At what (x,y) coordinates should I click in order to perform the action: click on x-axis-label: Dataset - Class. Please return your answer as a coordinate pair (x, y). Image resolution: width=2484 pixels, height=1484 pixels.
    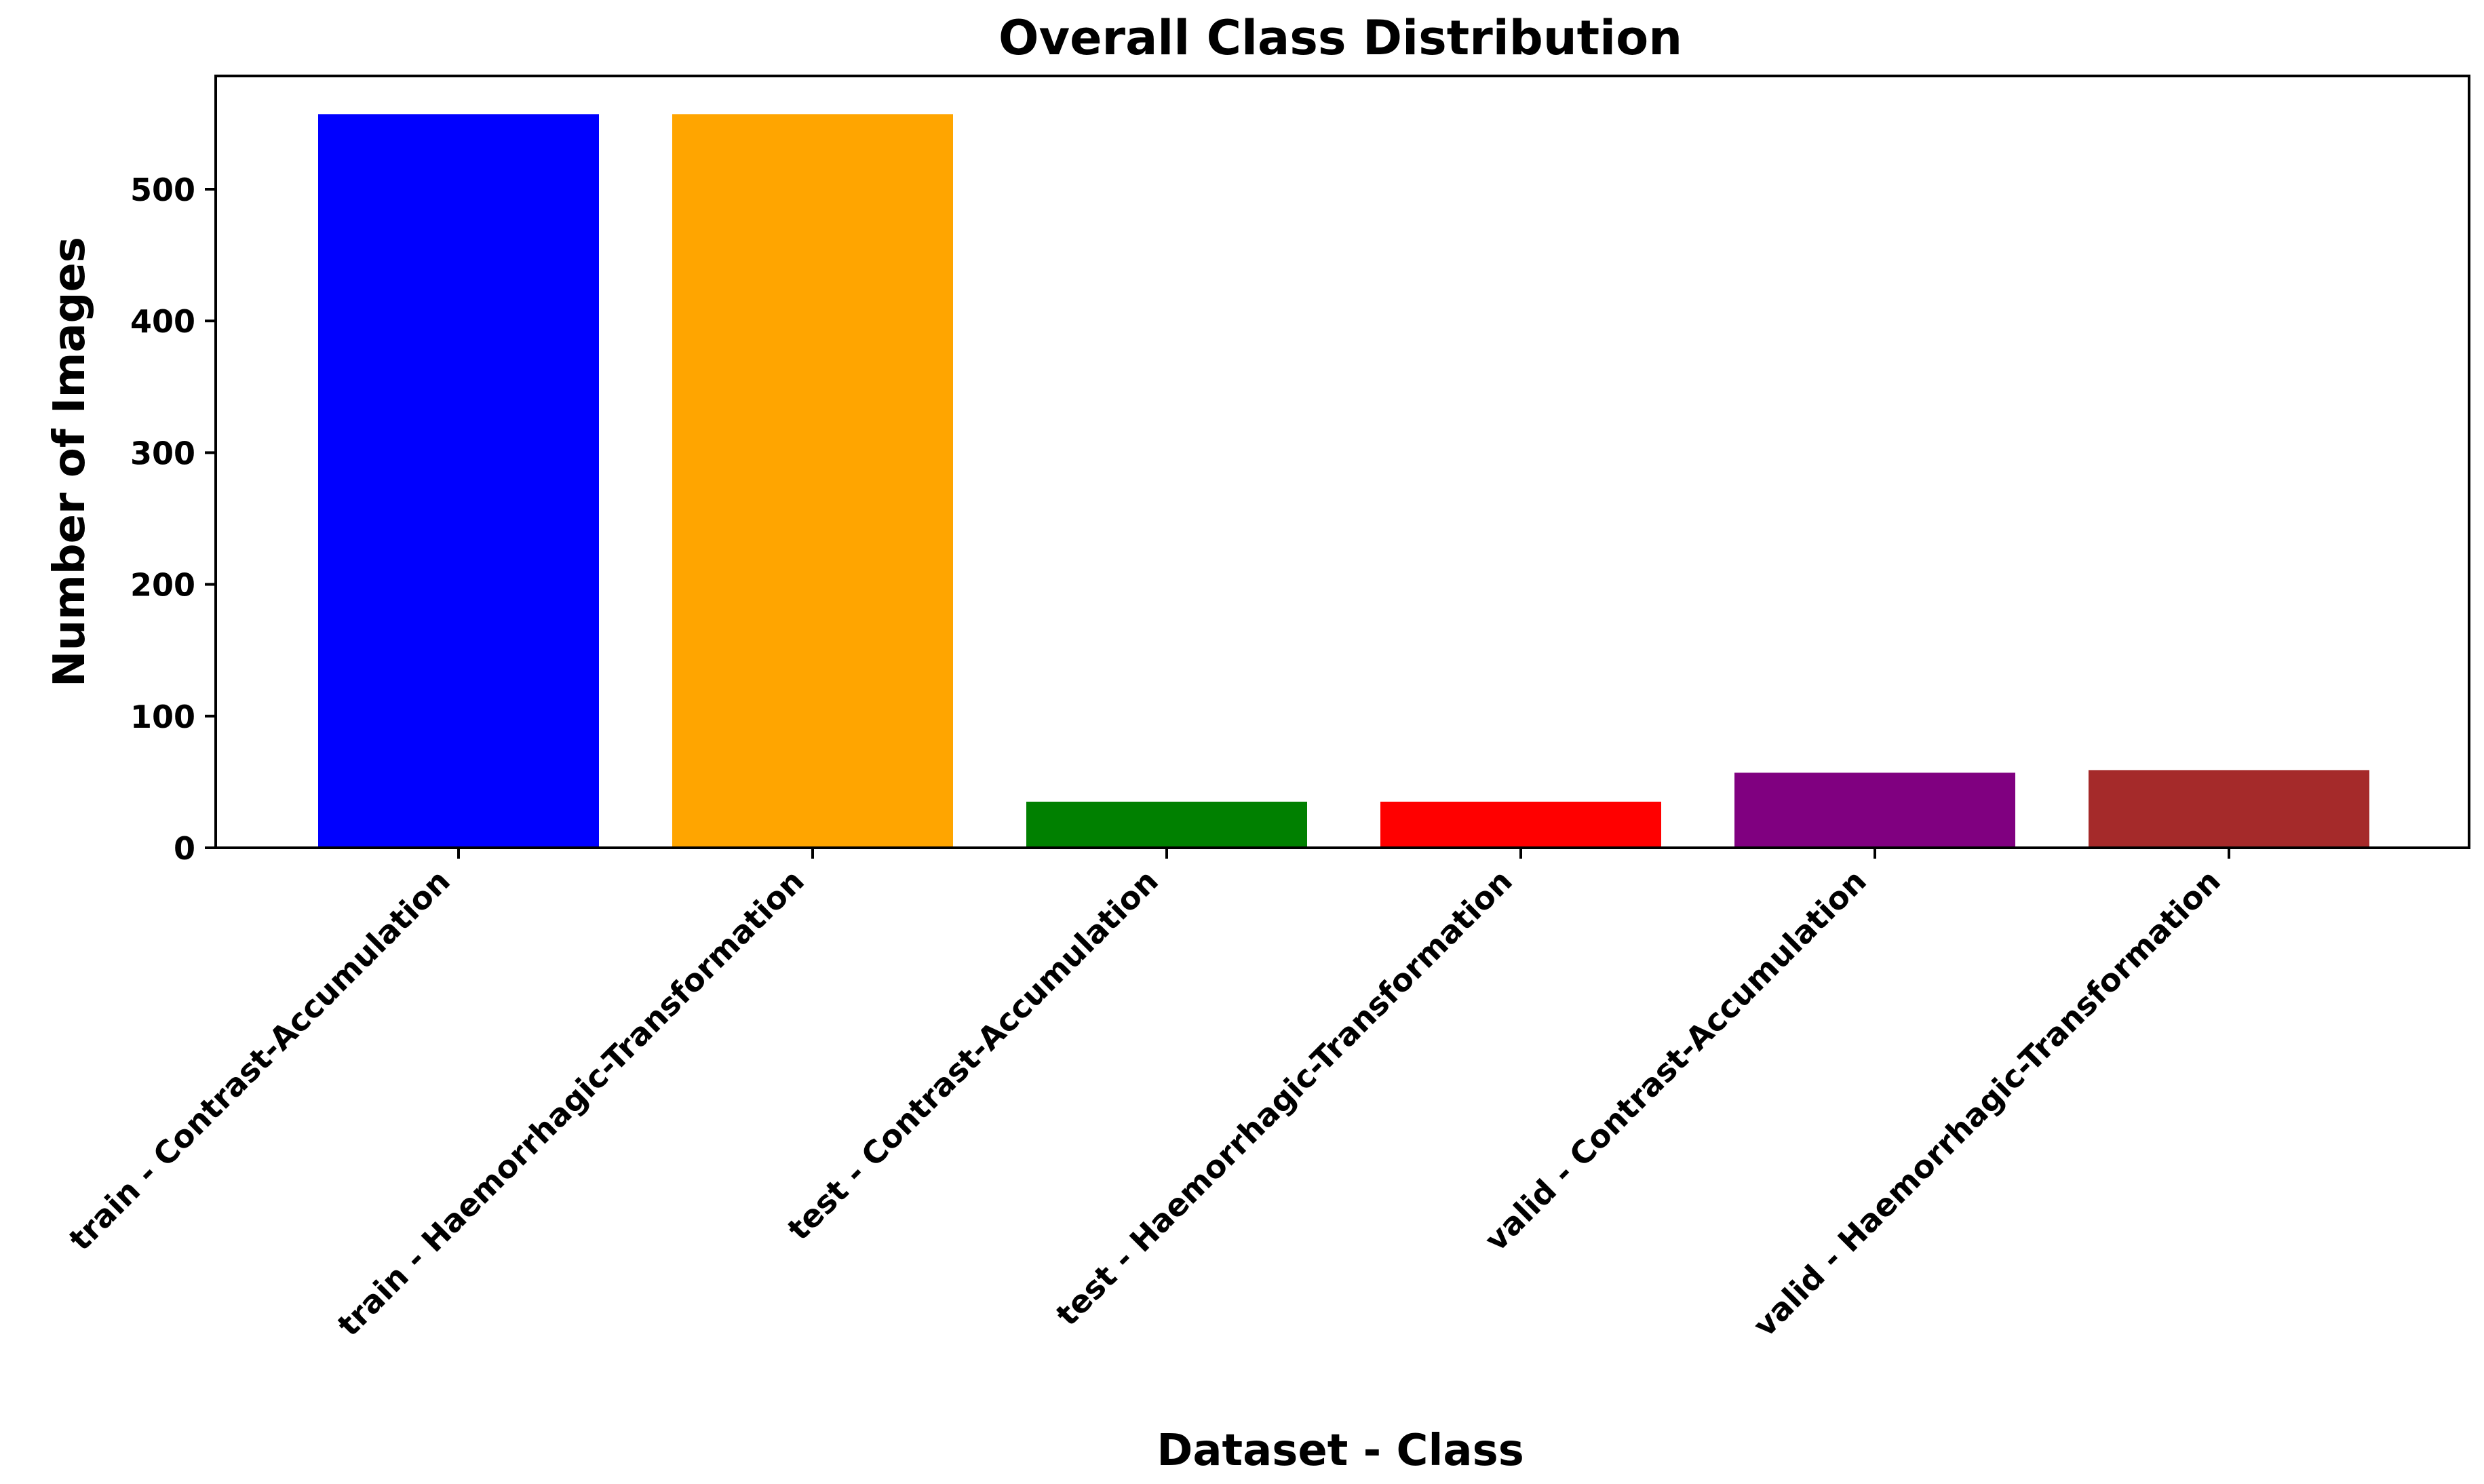
    Looking at the image, I should click on (1341, 1451).